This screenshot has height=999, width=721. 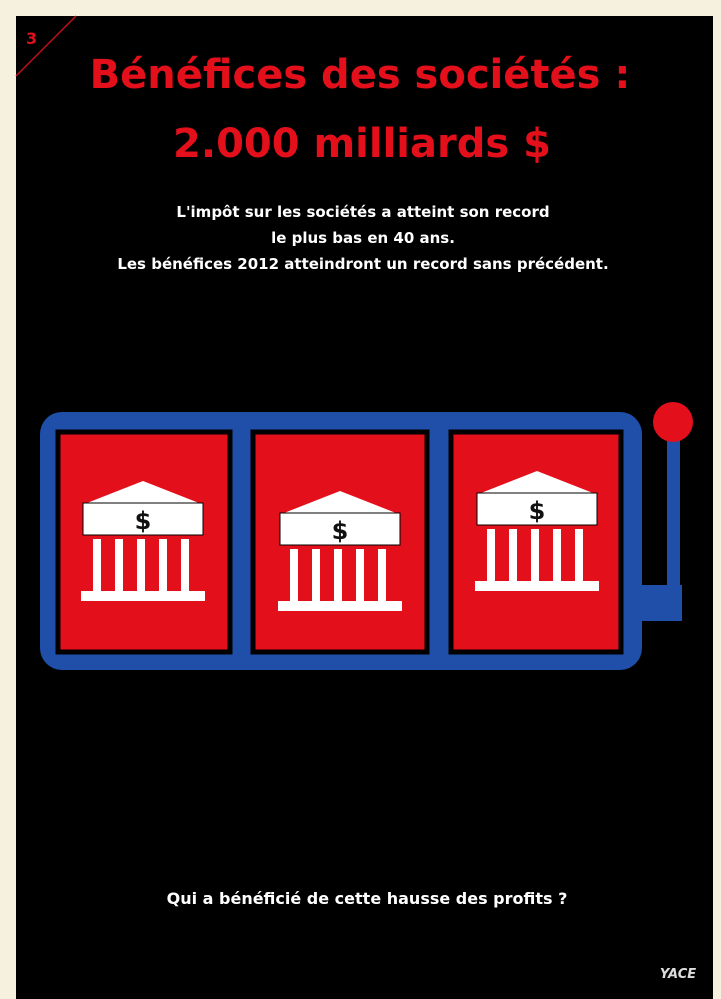 I want to click on lever-ball, so click(x=673, y=422).